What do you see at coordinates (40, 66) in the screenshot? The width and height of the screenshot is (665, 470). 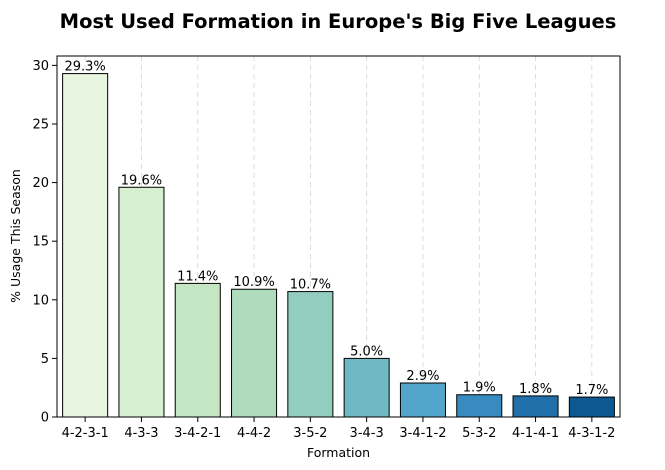 I see `y-tick-label: 30` at bounding box center [40, 66].